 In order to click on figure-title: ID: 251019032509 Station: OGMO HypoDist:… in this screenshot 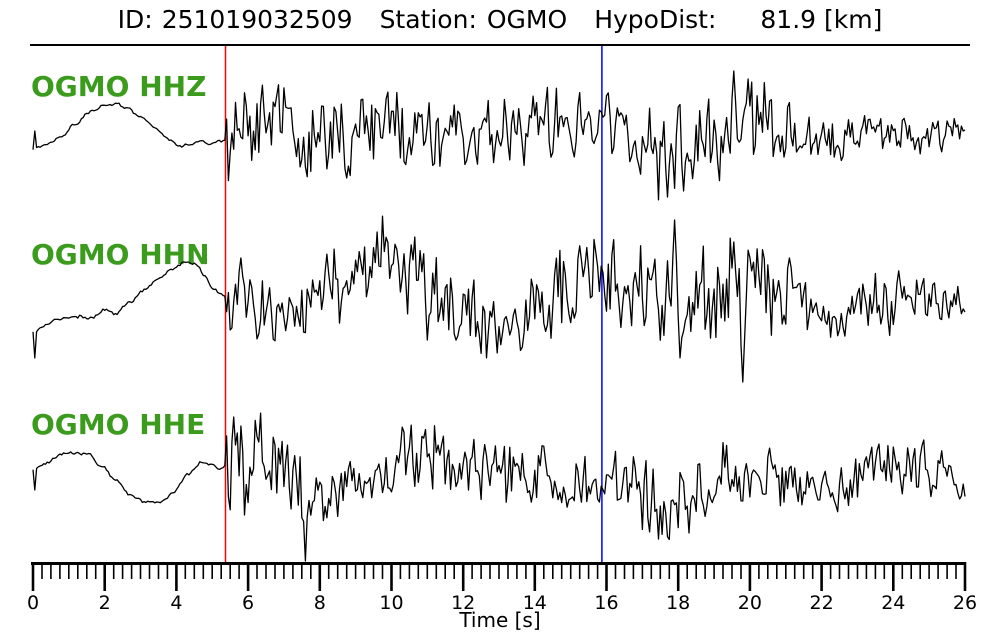, I will do `click(500, 19)`.